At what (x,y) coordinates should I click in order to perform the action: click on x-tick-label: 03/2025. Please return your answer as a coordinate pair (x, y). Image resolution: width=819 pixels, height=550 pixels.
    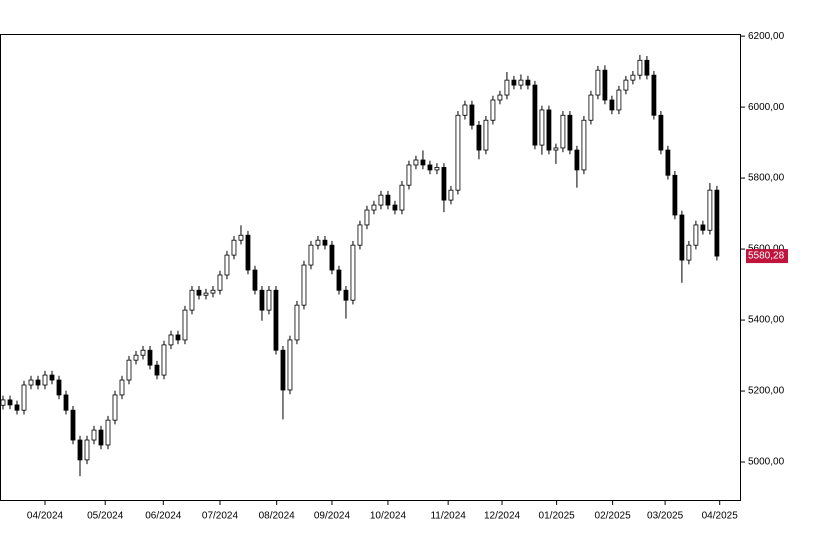
    Looking at the image, I should click on (665, 516).